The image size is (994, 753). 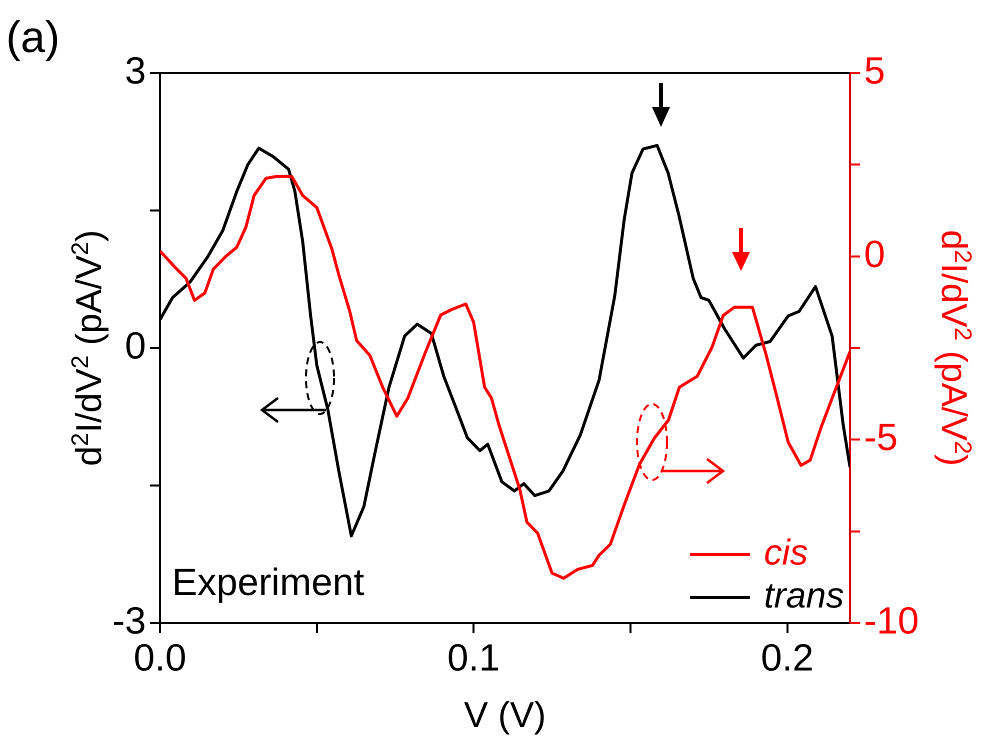 I want to click on legend-label: trans, so click(x=804, y=595).